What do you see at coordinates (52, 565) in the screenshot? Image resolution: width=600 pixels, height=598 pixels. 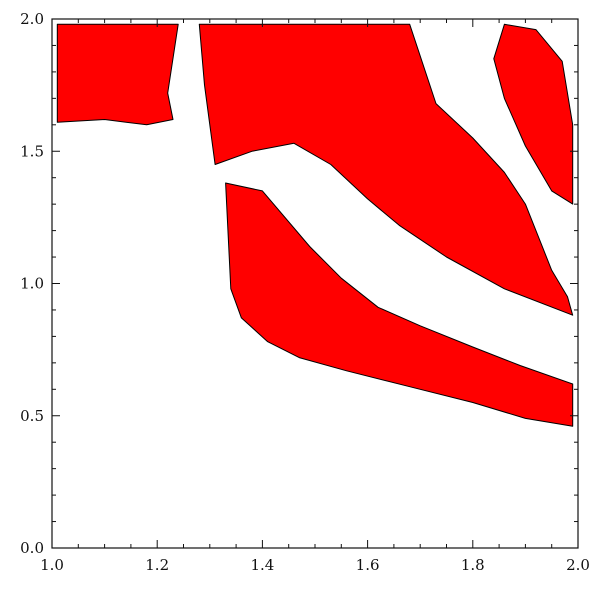 I see `x-tick-label: 1.0` at bounding box center [52, 565].